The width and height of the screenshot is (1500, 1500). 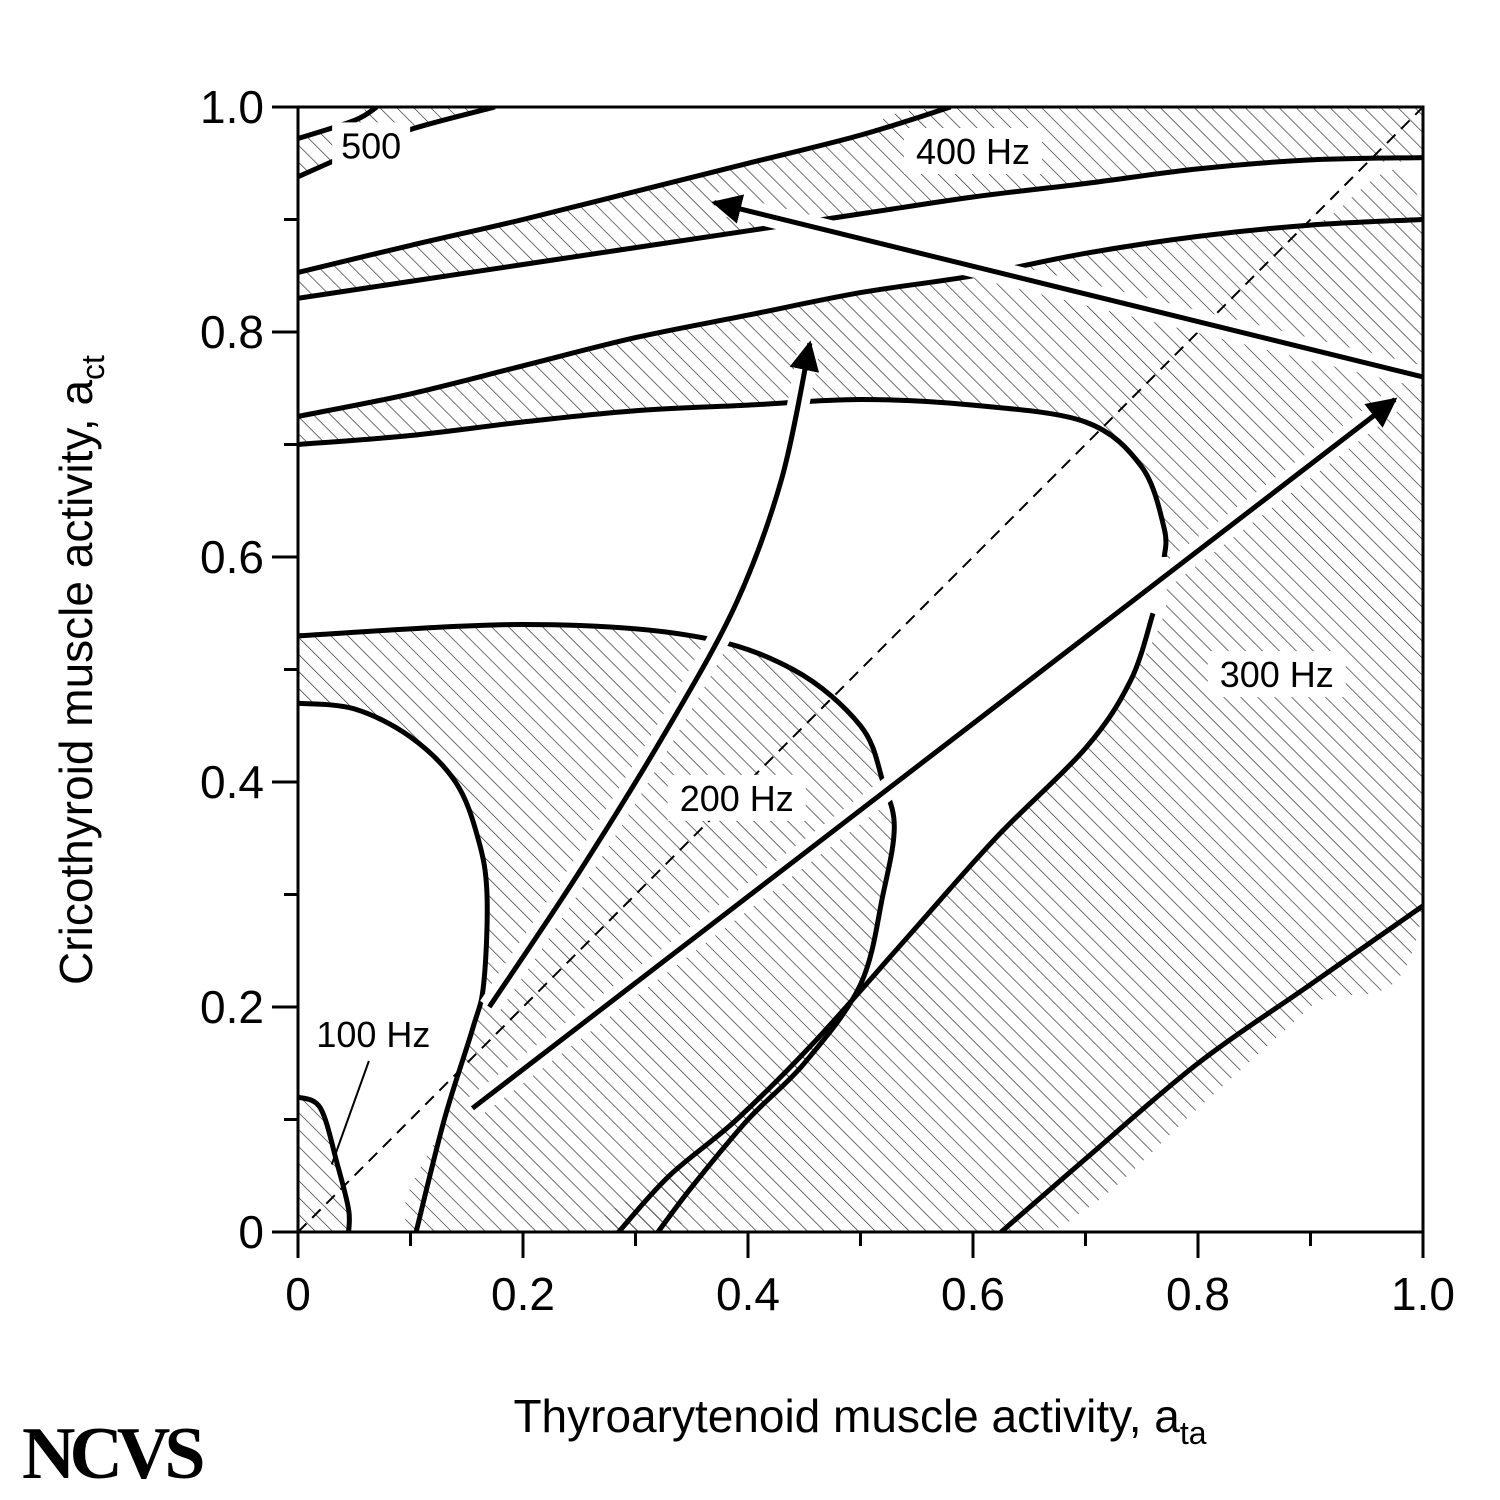 I want to click on y-tick-label-1: 0.2, so click(x=232, y=1007).